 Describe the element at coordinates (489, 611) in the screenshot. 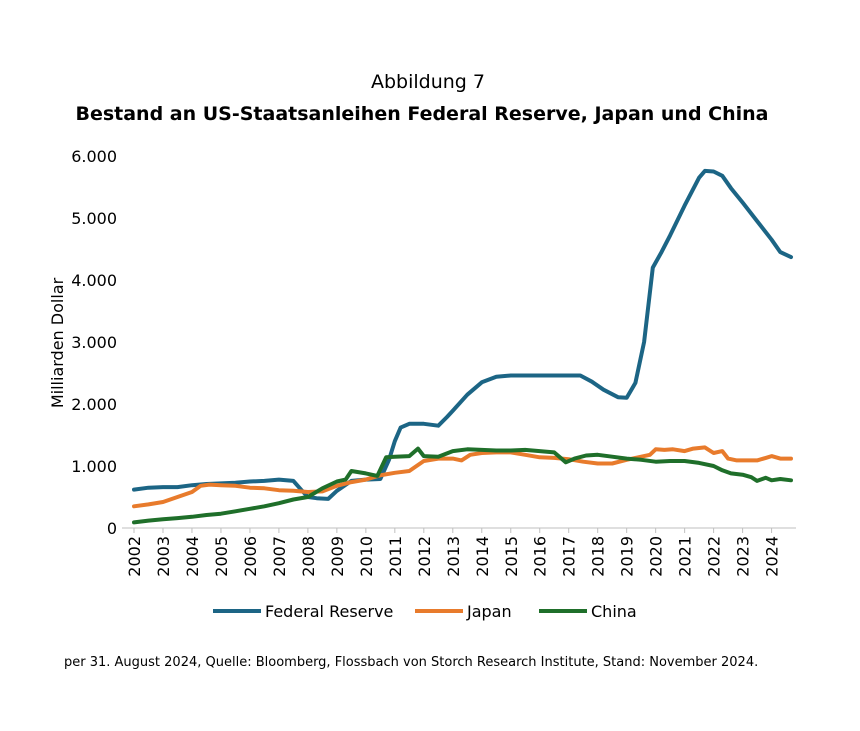

I see `legend-label: Japan` at that location.